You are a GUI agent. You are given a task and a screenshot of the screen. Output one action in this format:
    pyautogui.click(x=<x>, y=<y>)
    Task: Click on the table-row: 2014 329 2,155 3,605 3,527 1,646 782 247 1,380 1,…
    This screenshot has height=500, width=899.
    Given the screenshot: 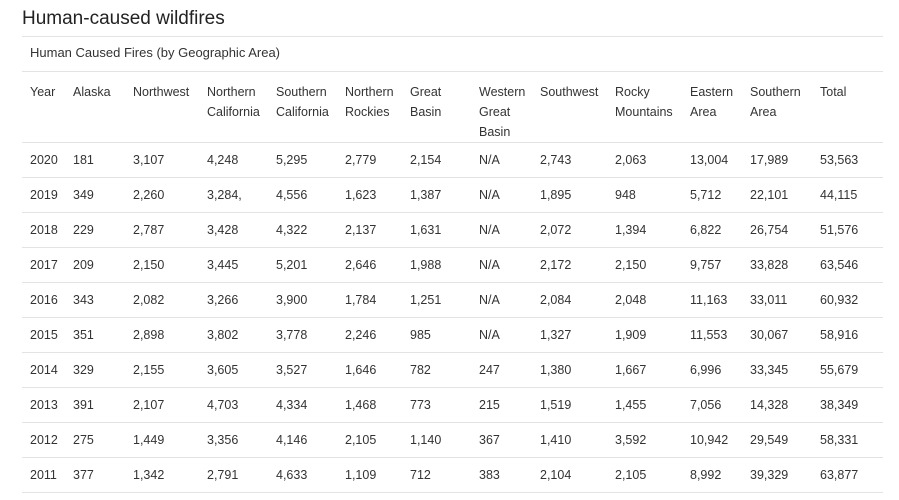 What is the action you would take?
    pyautogui.click(x=452, y=370)
    